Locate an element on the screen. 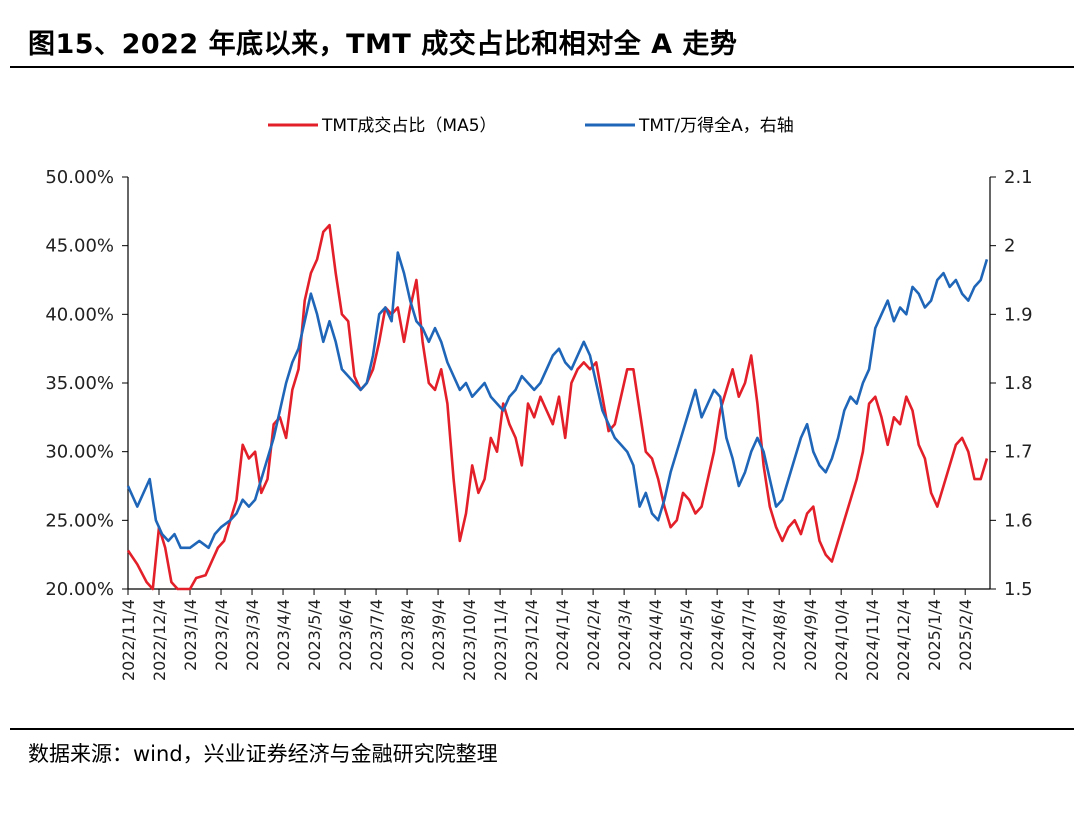 The image size is (1080, 814). right-tick-label: 1.5 is located at coordinates (1018, 589).